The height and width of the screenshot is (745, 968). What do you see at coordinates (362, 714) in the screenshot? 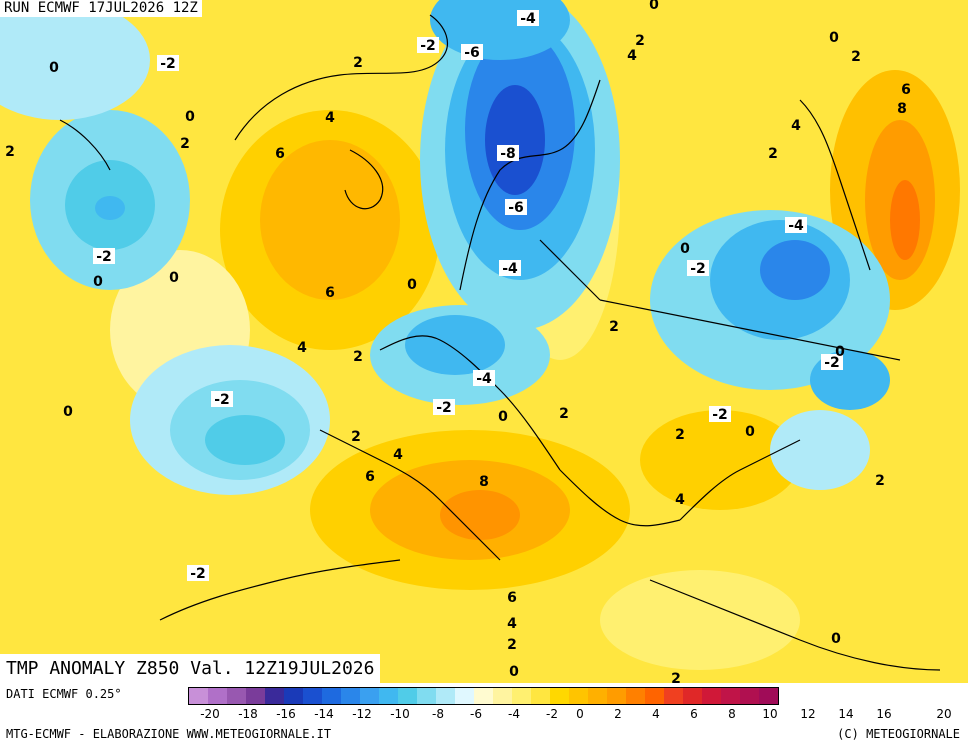
I see `legend-tick: -12` at bounding box center [362, 714].